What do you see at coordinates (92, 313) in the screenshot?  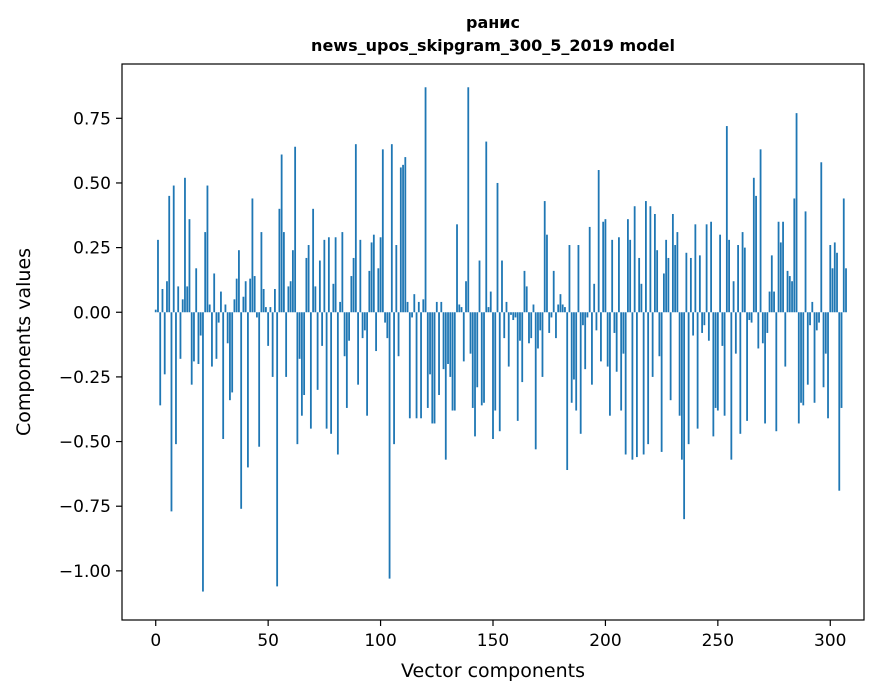 I see `y-tick-label: 0.00` at bounding box center [92, 313].